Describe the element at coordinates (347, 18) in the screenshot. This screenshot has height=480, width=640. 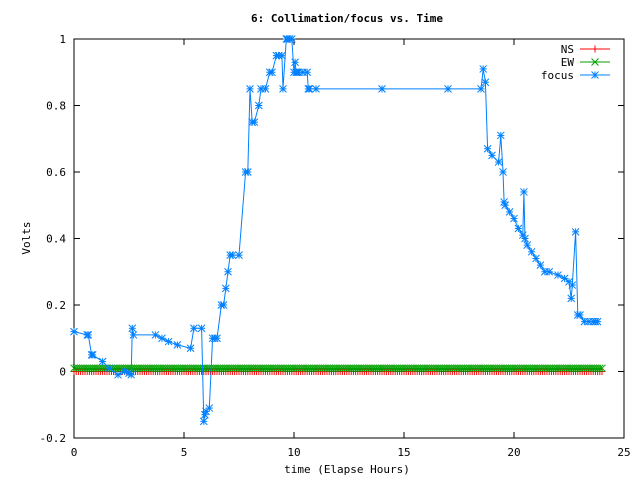
I see `chart-title: 6: Collimation/focus vs. Time` at that location.